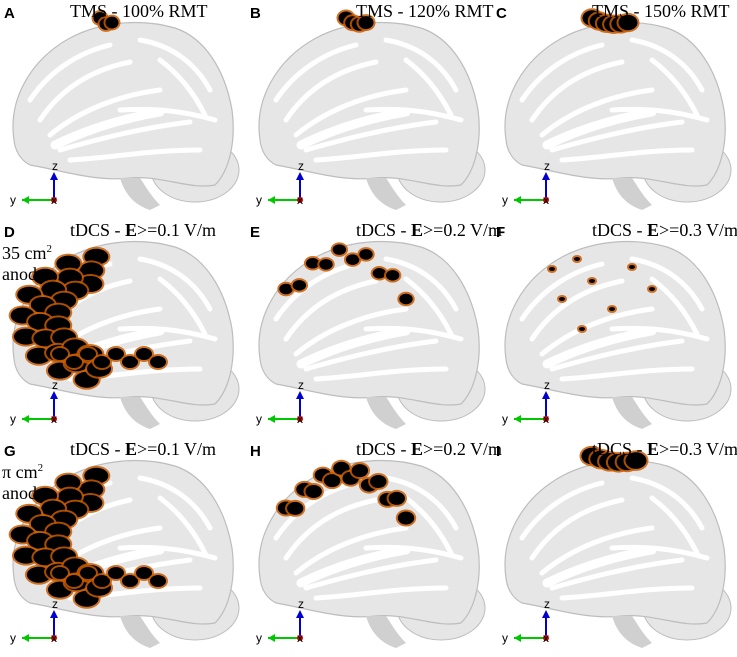 This screenshot has height=657, width=737. What do you see at coordinates (10, 451) in the screenshot?
I see `panel-letter: G` at bounding box center [10, 451].